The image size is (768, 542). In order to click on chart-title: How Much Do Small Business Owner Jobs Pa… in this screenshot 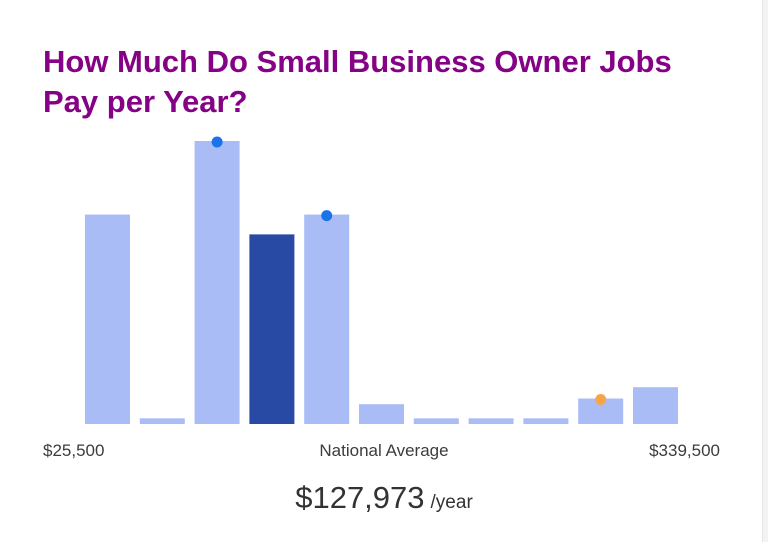, I will do `click(357, 81)`.